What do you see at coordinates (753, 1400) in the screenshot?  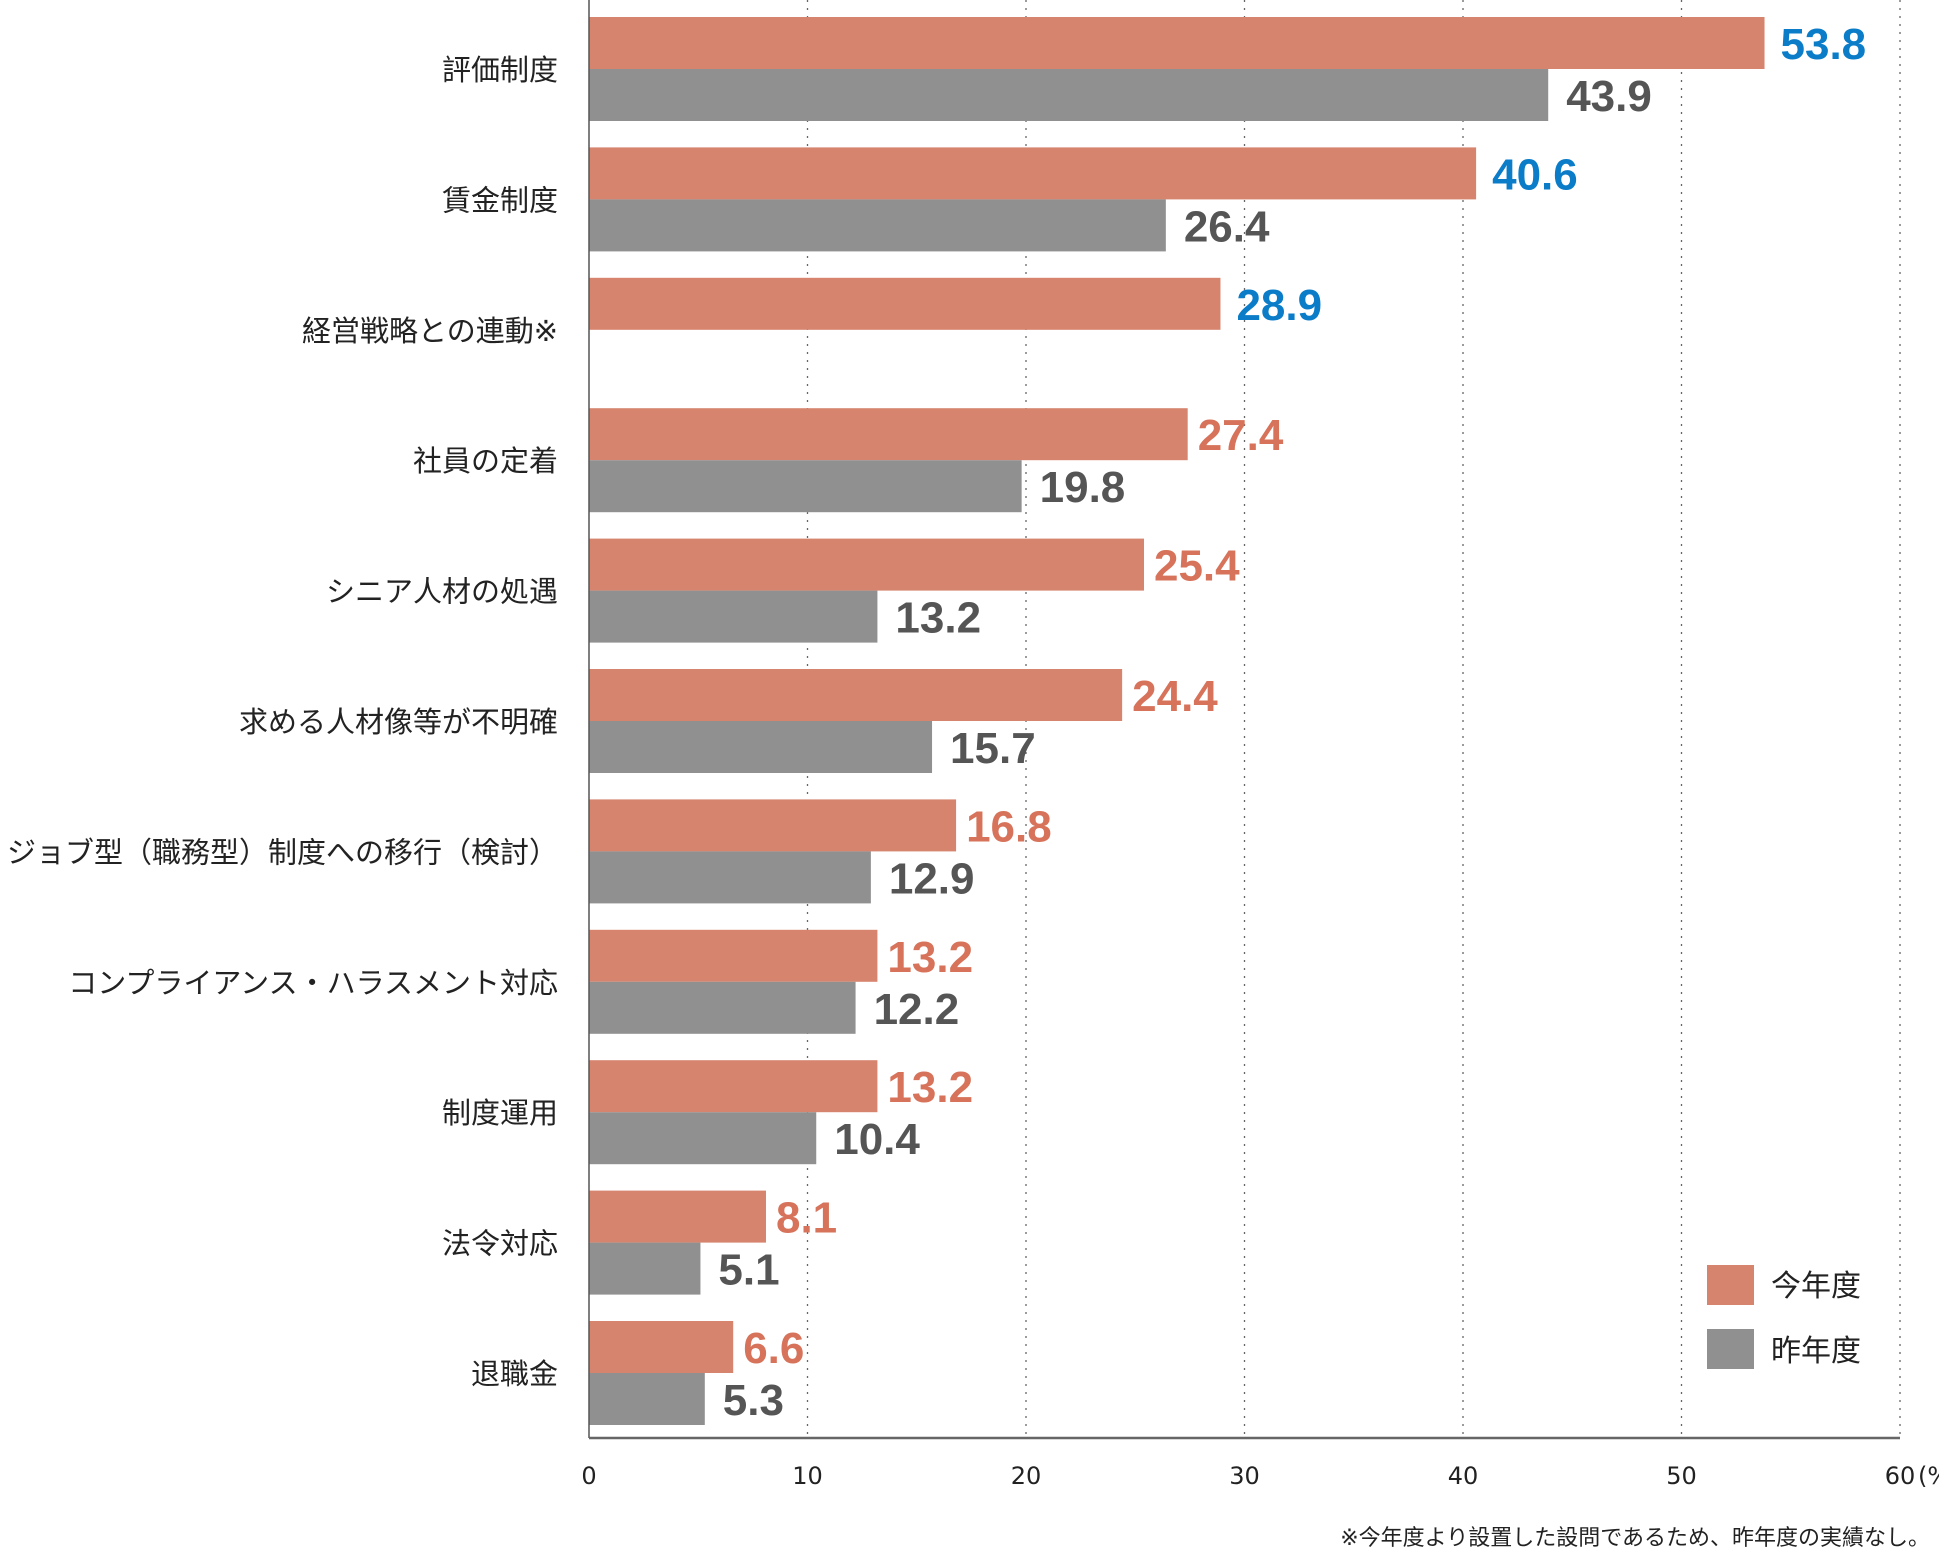 I see `data-label-last-year: 5.3` at bounding box center [753, 1400].